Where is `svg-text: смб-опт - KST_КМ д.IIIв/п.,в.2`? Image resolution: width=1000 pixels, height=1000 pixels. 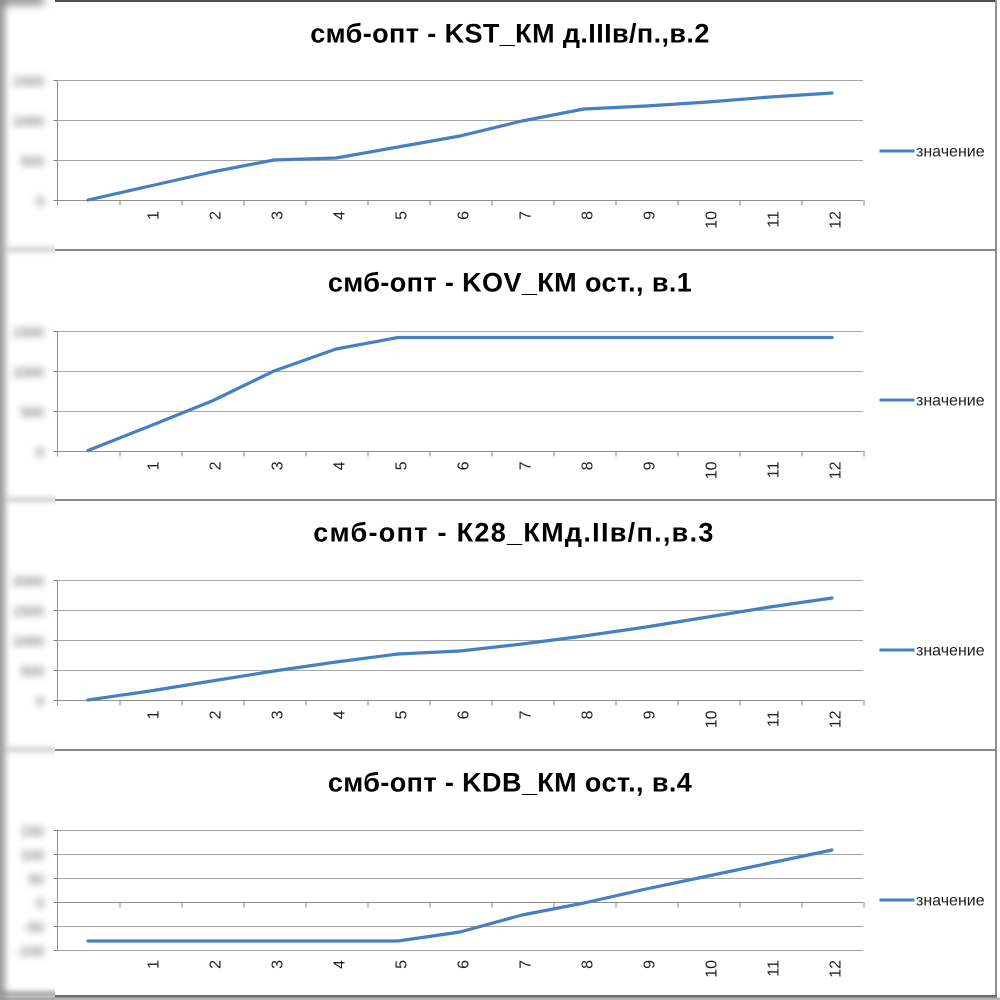
svg-text: смб-опт - KST_КМ д.IIIв/п.,в.2 is located at coordinates (509, 34).